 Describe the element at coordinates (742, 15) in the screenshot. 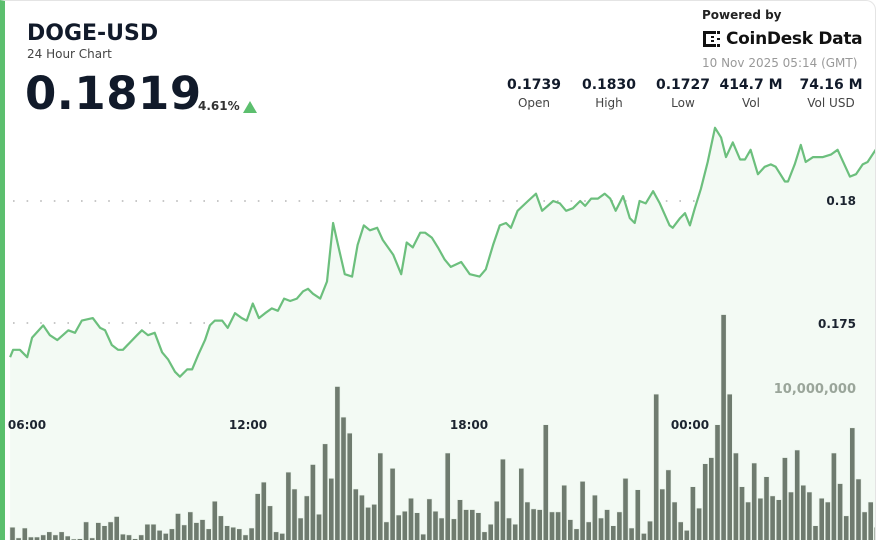

I see `powered-by-label: Powered by` at that location.